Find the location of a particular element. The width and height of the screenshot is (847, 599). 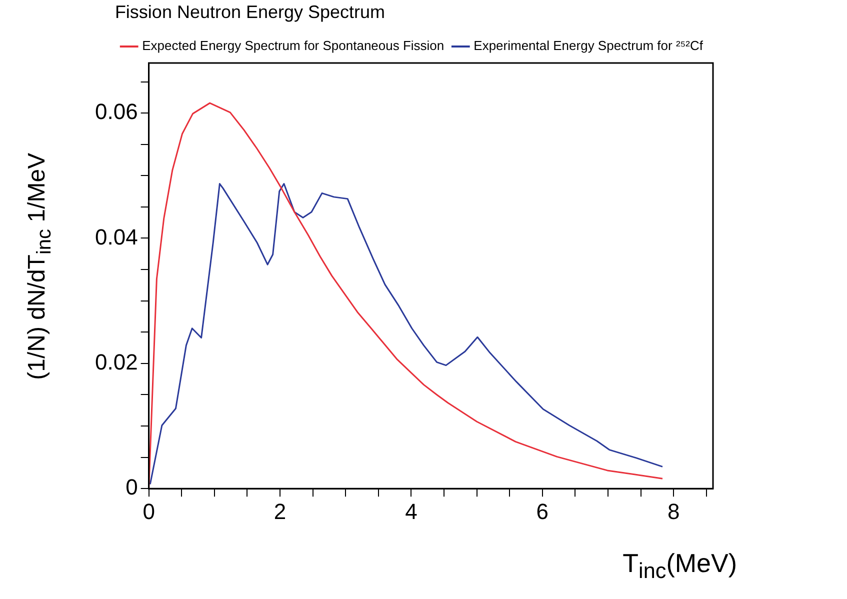

x-tick-label: 6 is located at coordinates (542, 511).